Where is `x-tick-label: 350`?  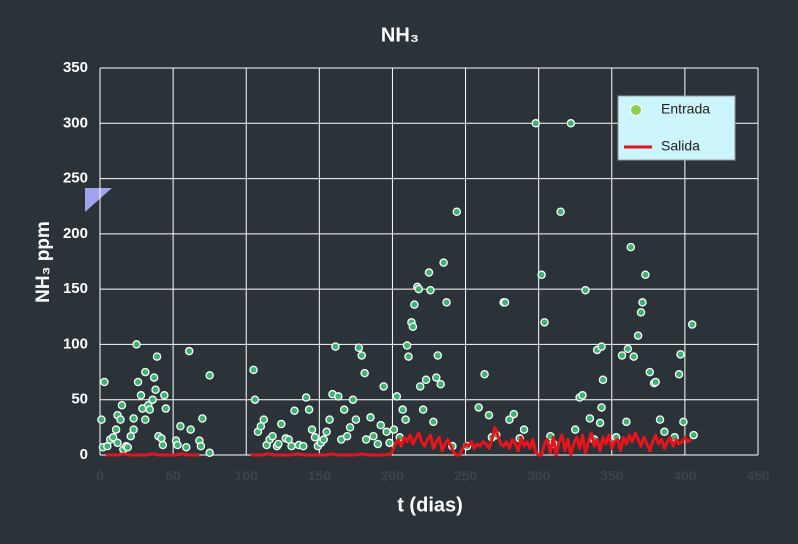
x-tick-label: 350 is located at coordinates (612, 476).